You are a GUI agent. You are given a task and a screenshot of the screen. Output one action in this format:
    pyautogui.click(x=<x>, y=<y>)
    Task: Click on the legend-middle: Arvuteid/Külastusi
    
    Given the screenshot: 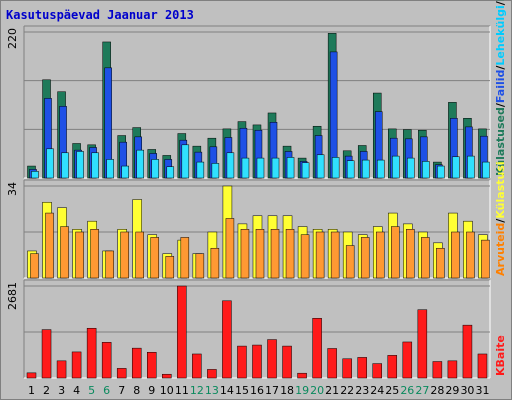 What is the action you would take?
    pyautogui.click(x=500, y=218)
    